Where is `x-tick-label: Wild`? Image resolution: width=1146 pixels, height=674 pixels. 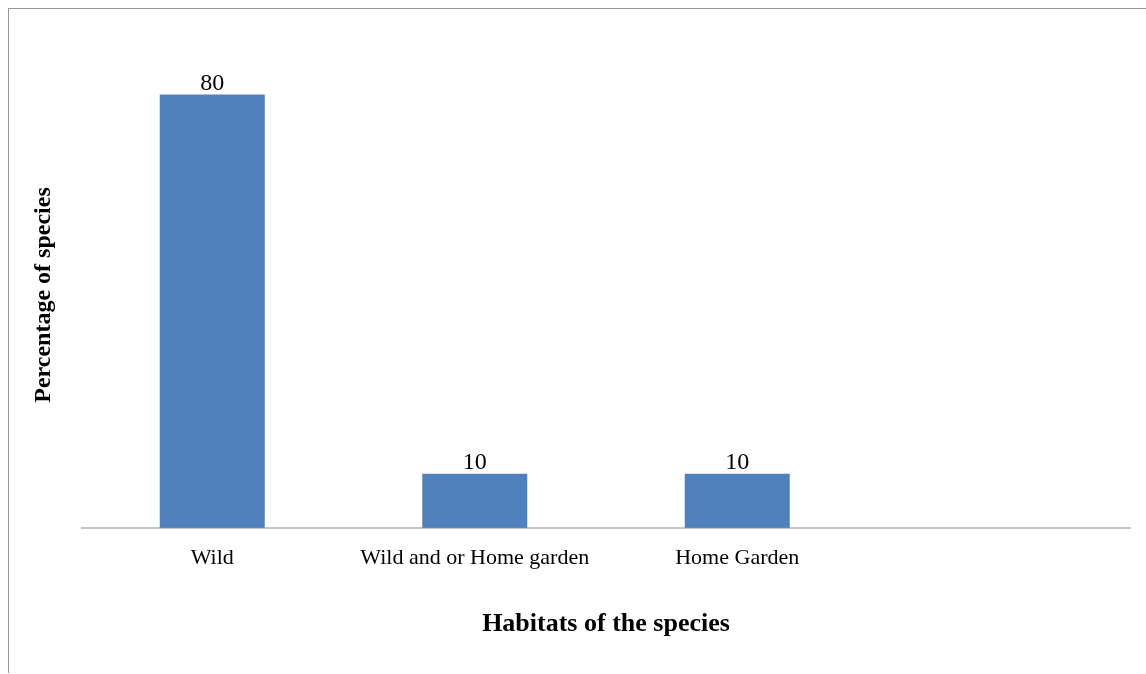 x-tick-label: Wild is located at coordinates (212, 556).